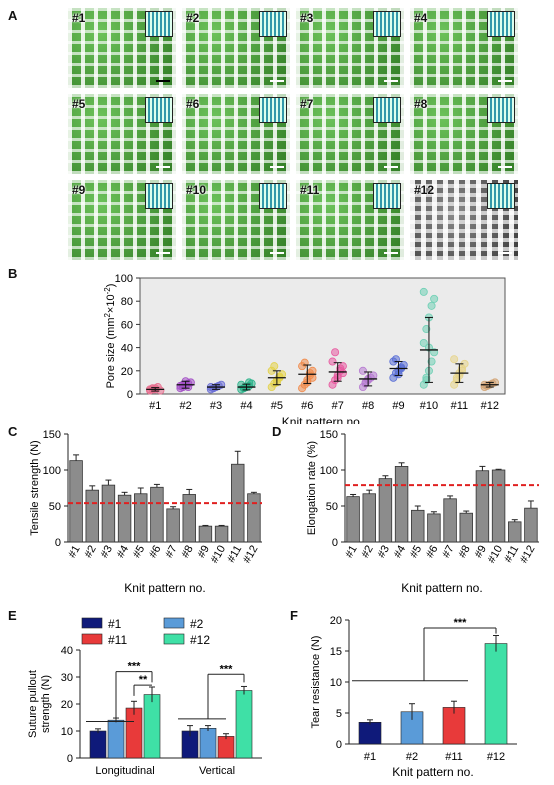 The width and height of the screenshot is (554, 785). What do you see at coordinates (464, 48) in the screenshot?
I see `micrograph-tile: #4` at bounding box center [464, 48].